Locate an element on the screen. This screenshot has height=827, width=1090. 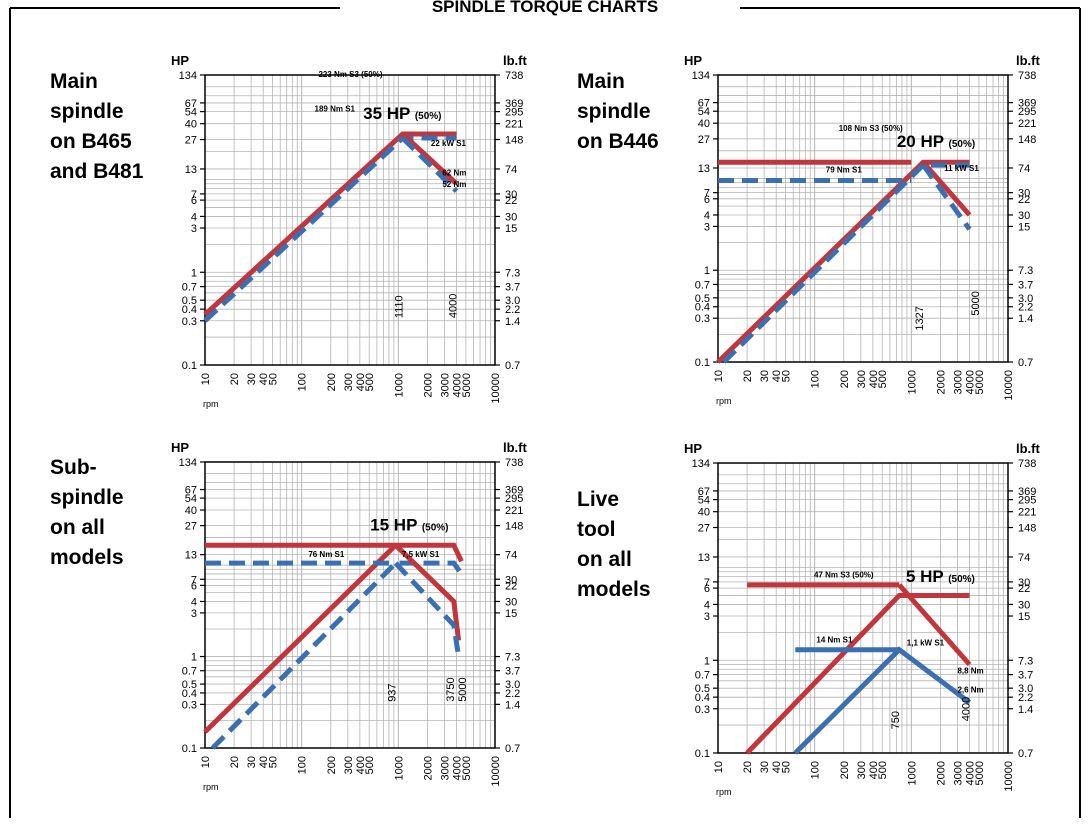
annotation-label: 7,5 kW S1 is located at coordinates (421, 554).